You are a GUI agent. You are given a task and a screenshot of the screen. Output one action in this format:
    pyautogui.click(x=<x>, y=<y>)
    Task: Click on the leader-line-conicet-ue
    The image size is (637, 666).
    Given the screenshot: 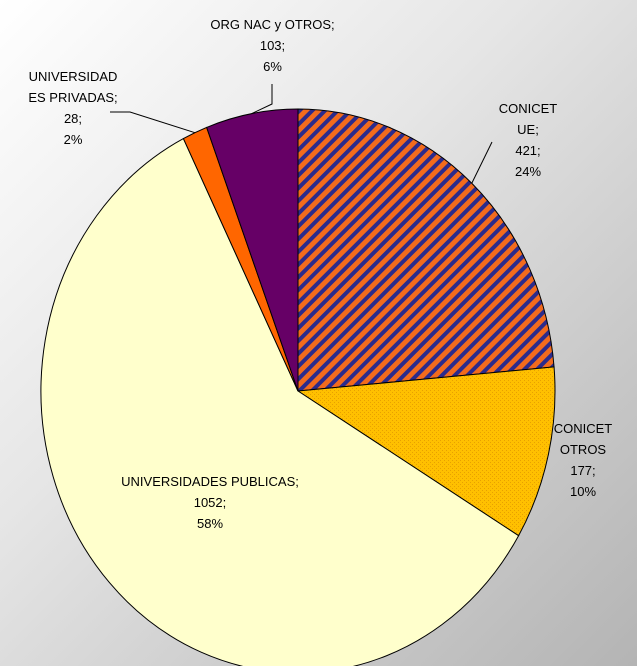 What is the action you would take?
    pyautogui.click(x=482, y=162)
    